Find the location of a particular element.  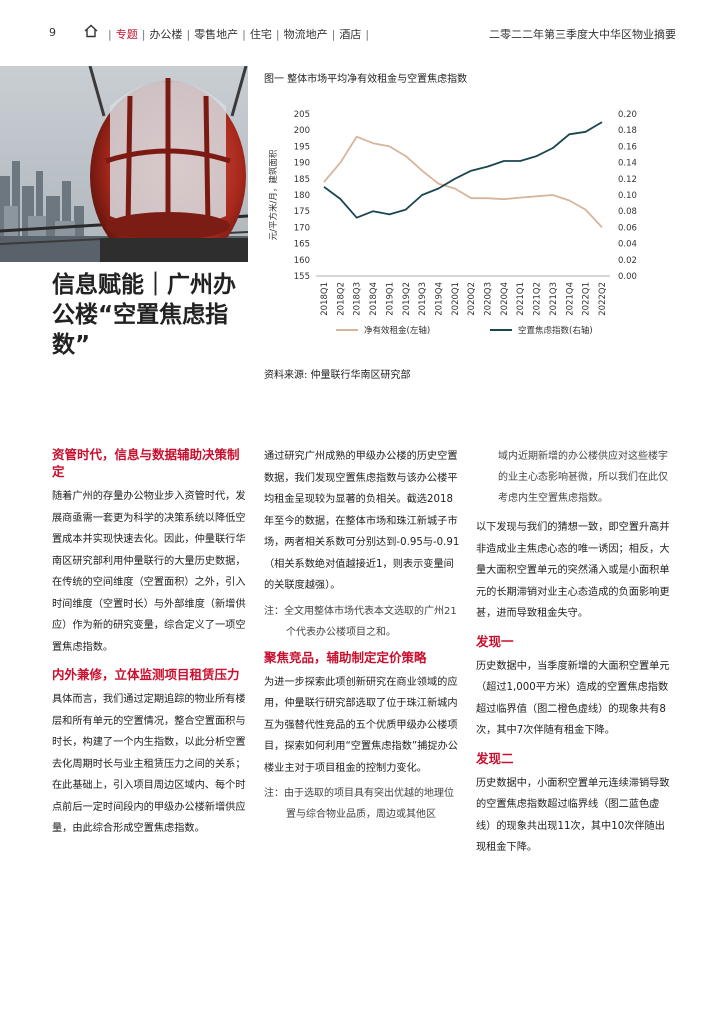

y-tick-label: 160 is located at coordinates (302, 261).